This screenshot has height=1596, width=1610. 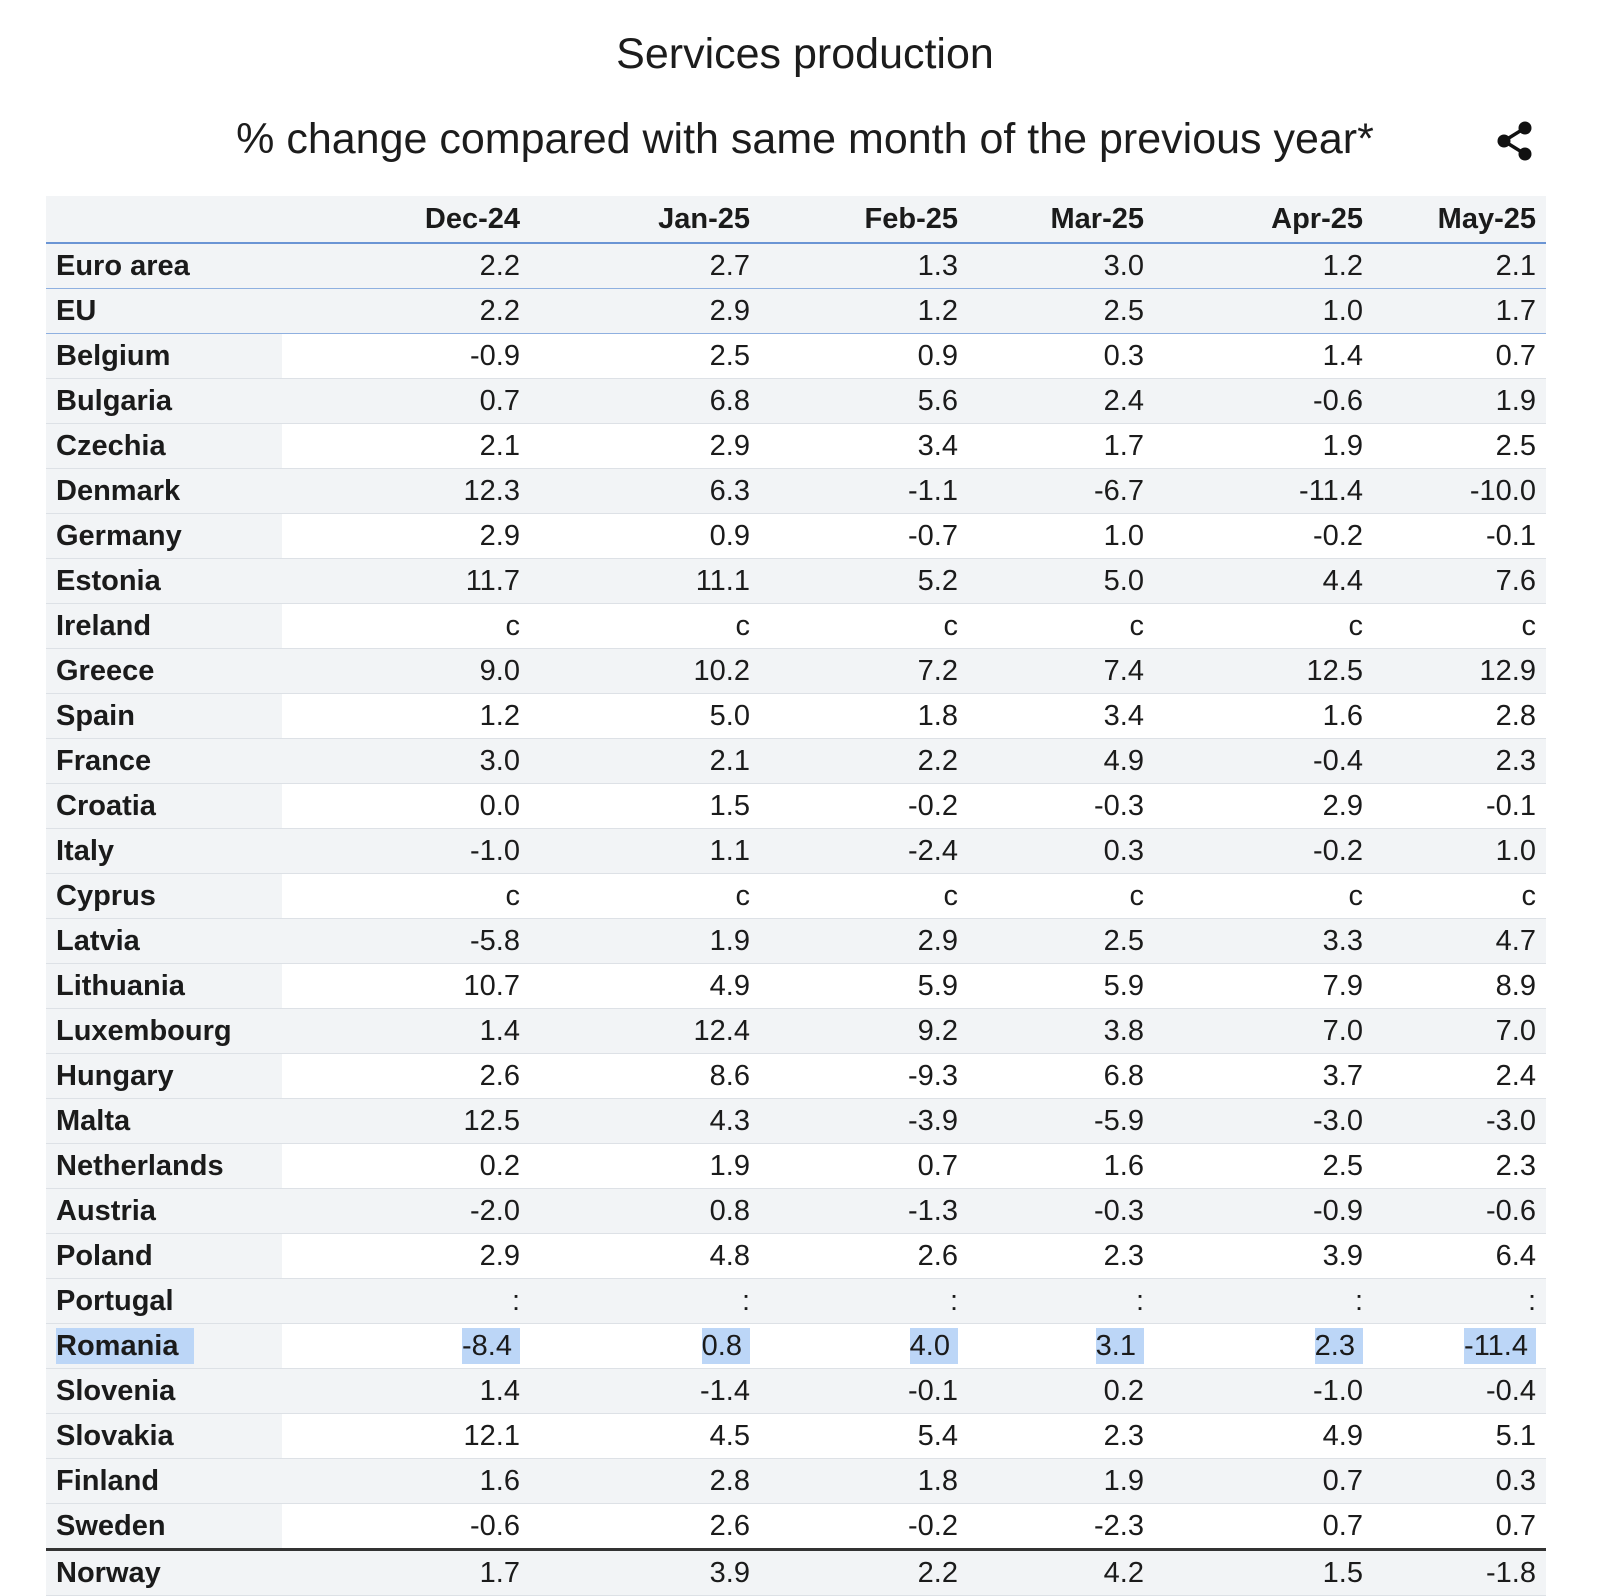 I want to click on table-row: Hungary 2.6 8.6 -9.3 6.8 3.7 2.4, so click(x=796, y=1076).